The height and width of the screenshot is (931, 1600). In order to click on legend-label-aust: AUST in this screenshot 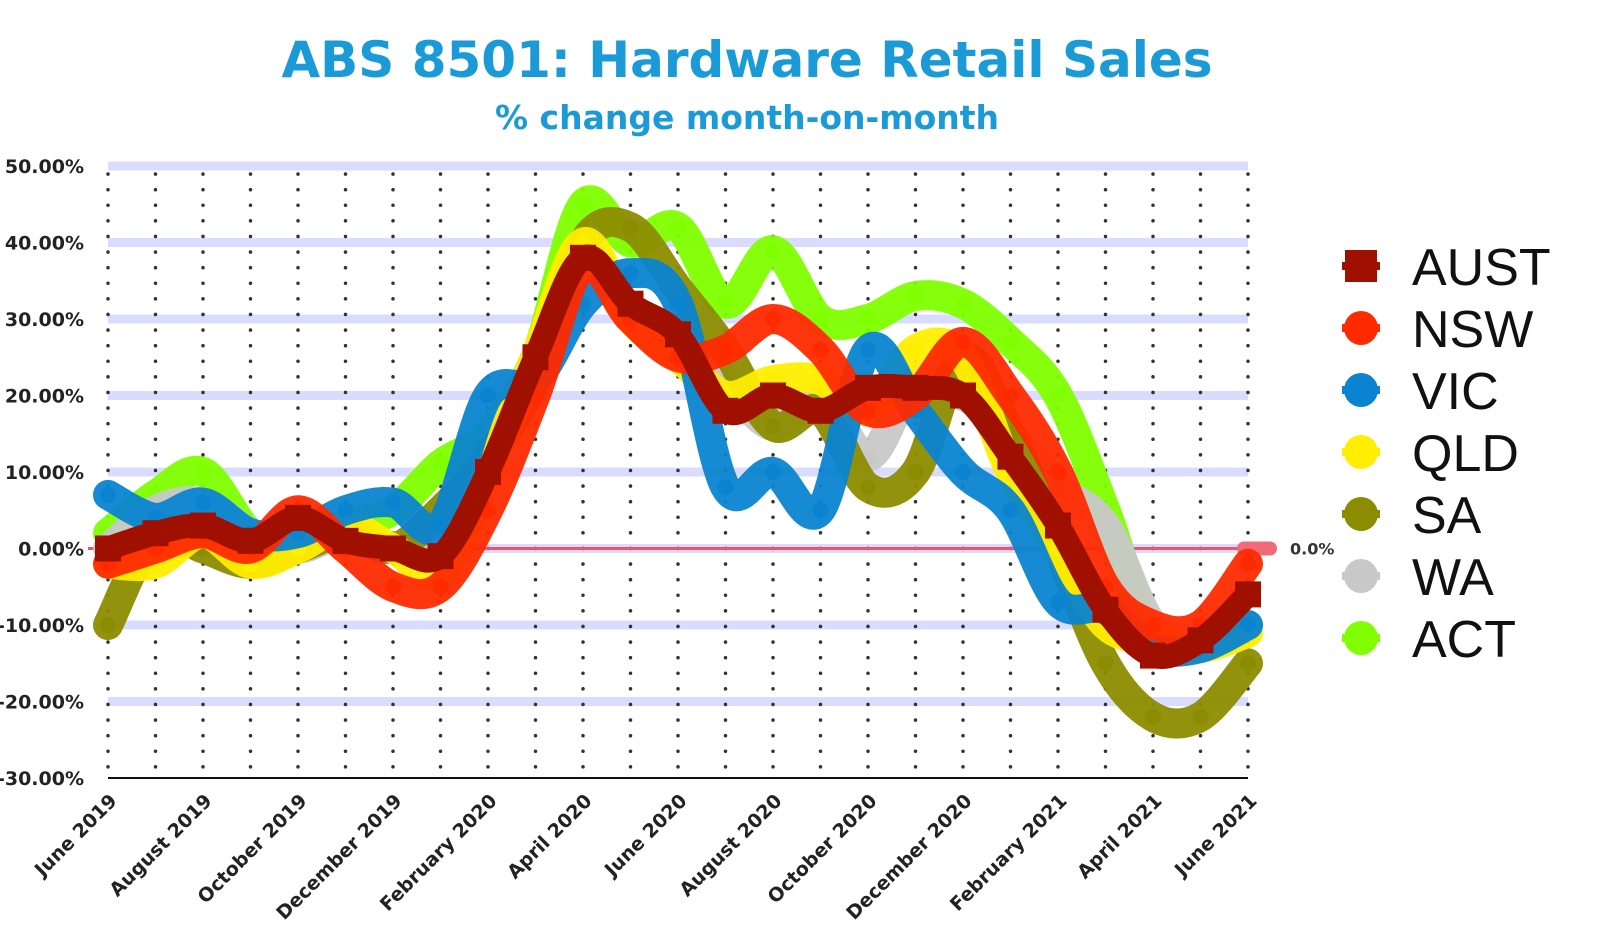, I will do `click(1481, 268)`.